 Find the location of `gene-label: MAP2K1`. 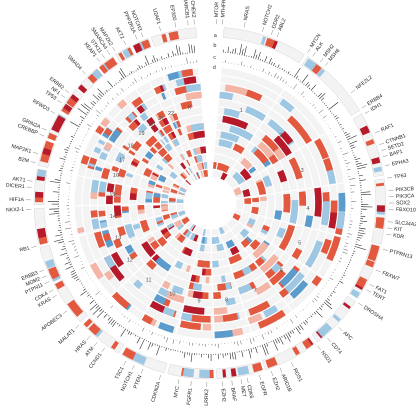

gene-label: MAP2K1 is located at coordinates (21, 149).